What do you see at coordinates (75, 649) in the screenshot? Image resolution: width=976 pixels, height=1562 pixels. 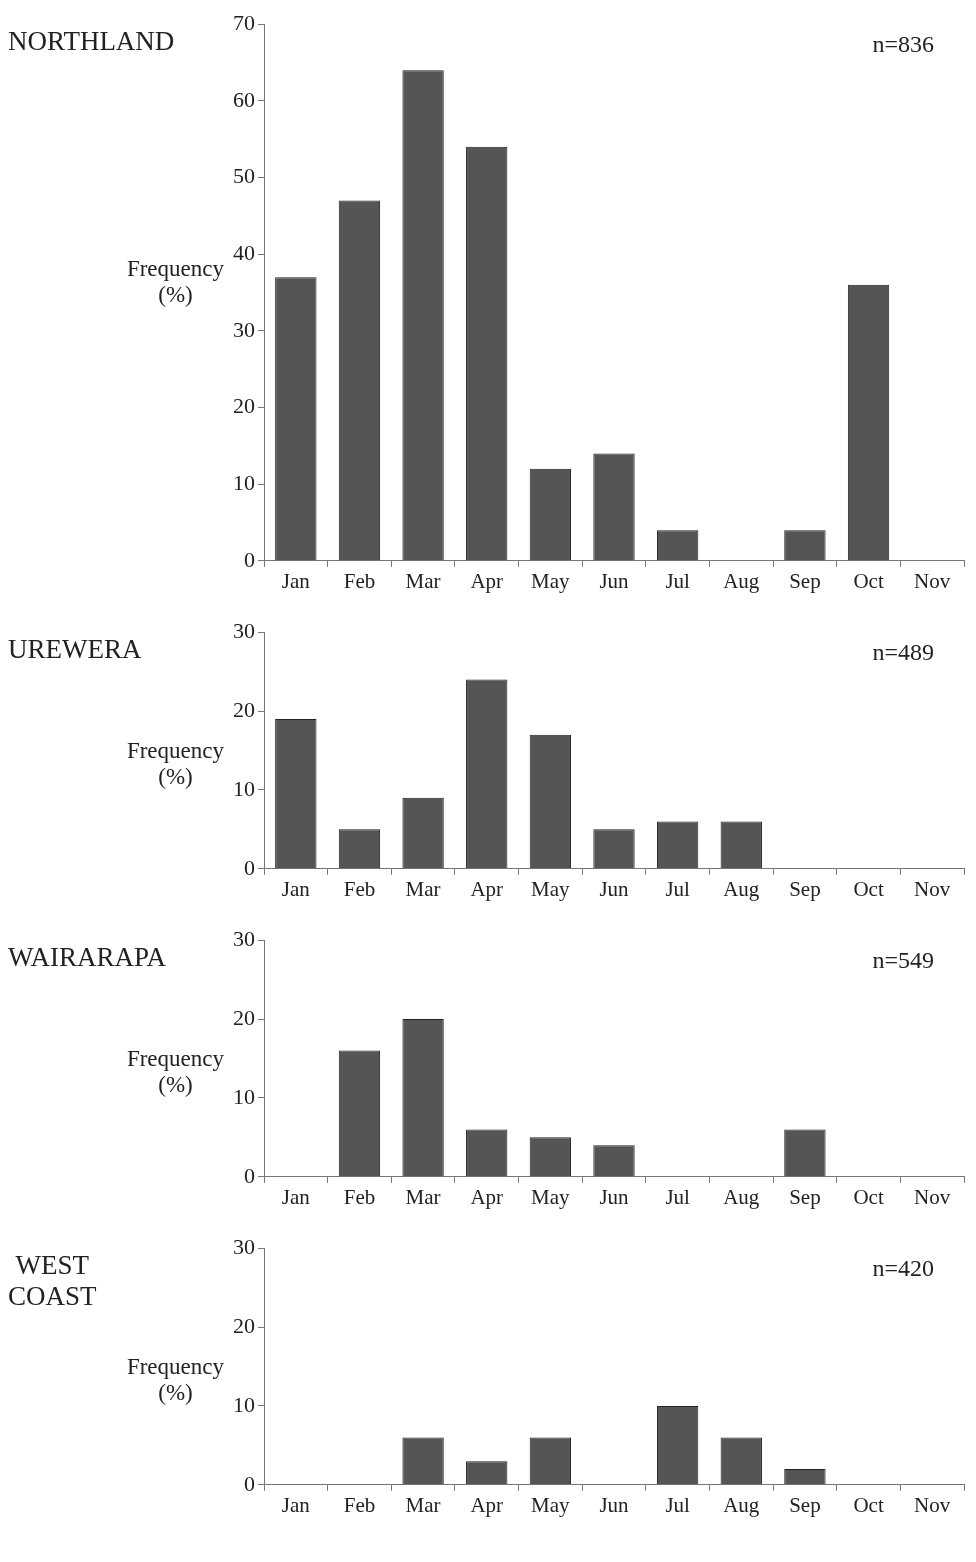 I see `chart-title: UREWERA` at bounding box center [75, 649].